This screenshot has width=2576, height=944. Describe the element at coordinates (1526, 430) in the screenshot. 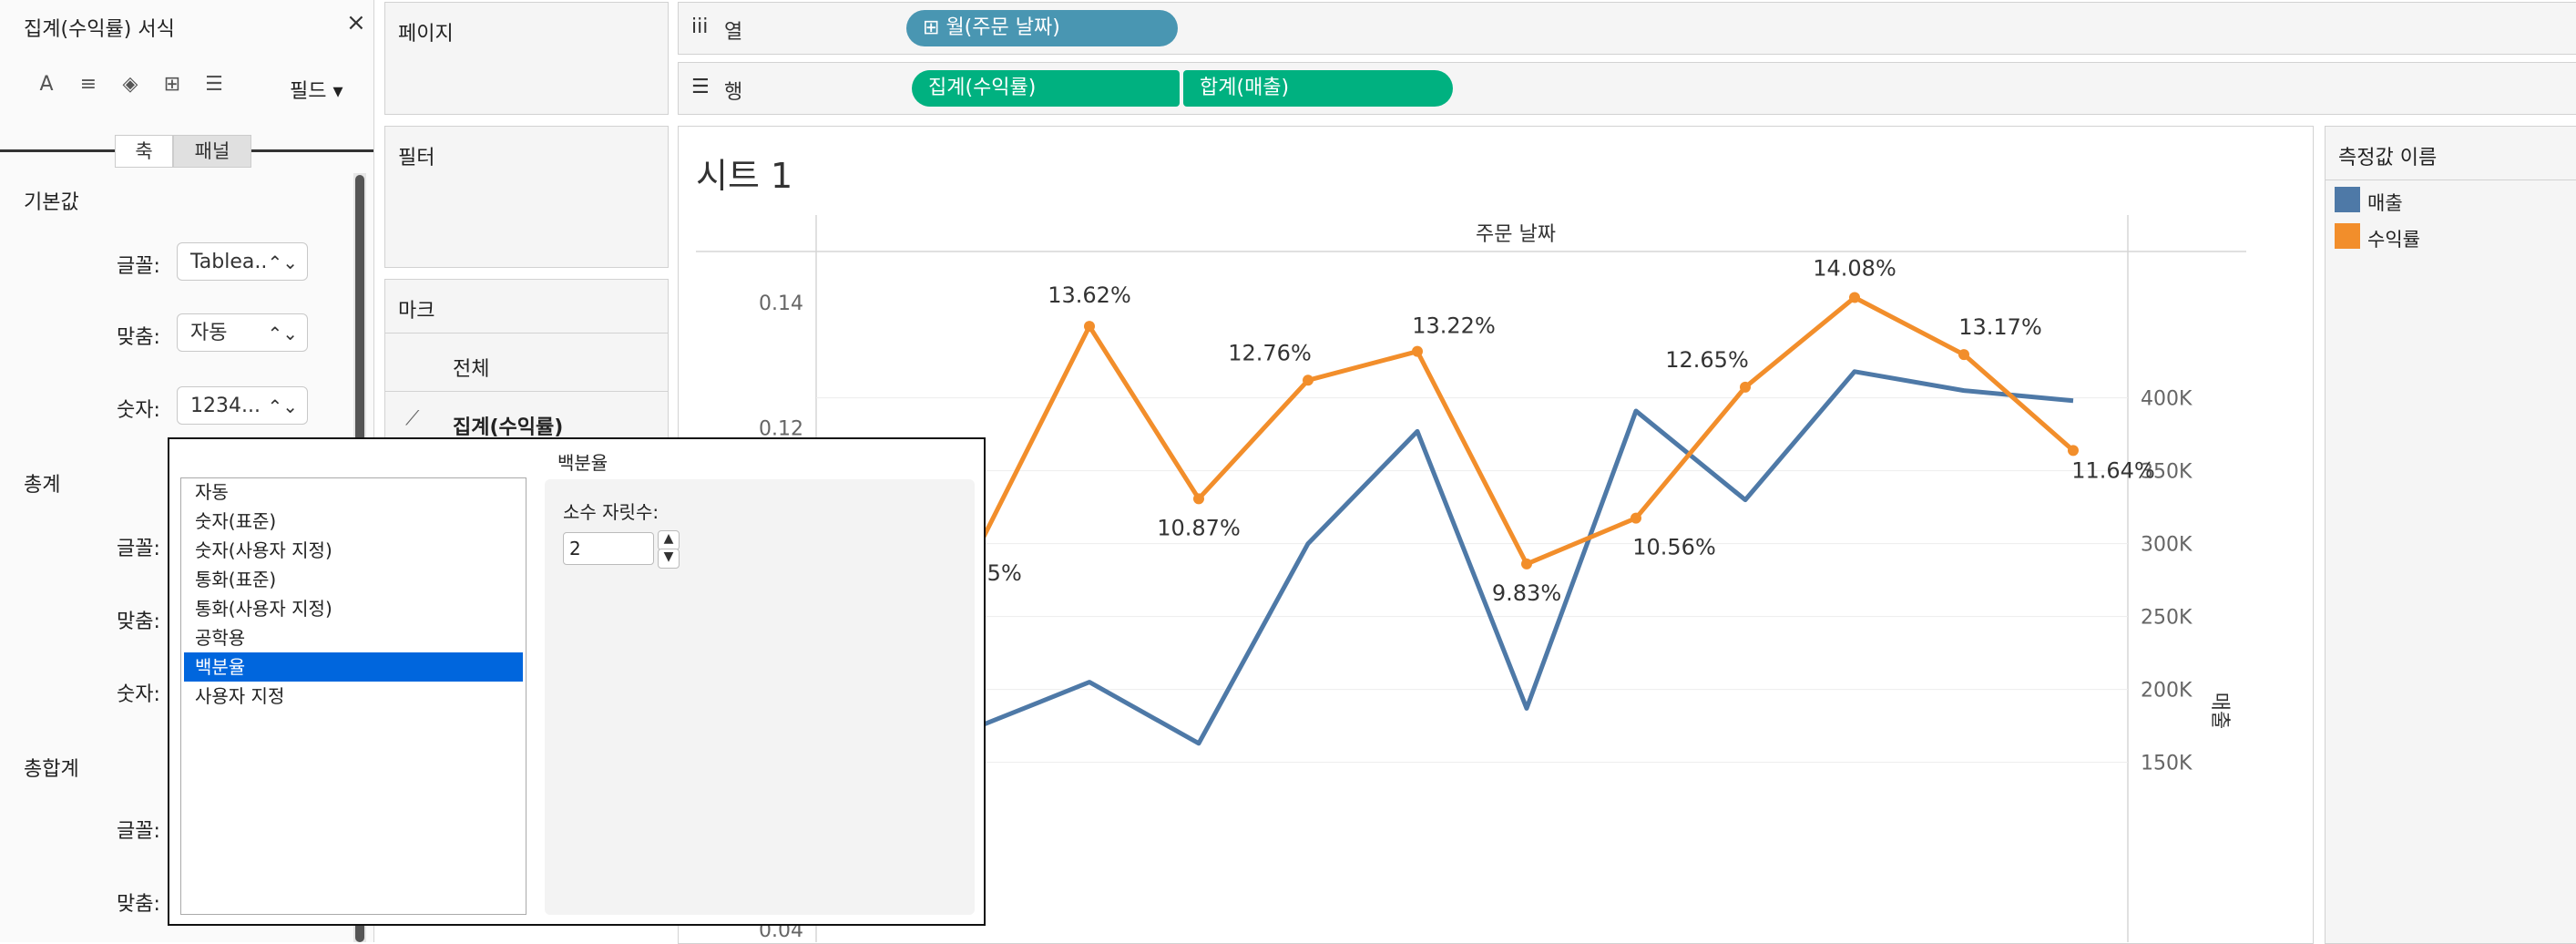

I see `profit-ratio-line` at that location.